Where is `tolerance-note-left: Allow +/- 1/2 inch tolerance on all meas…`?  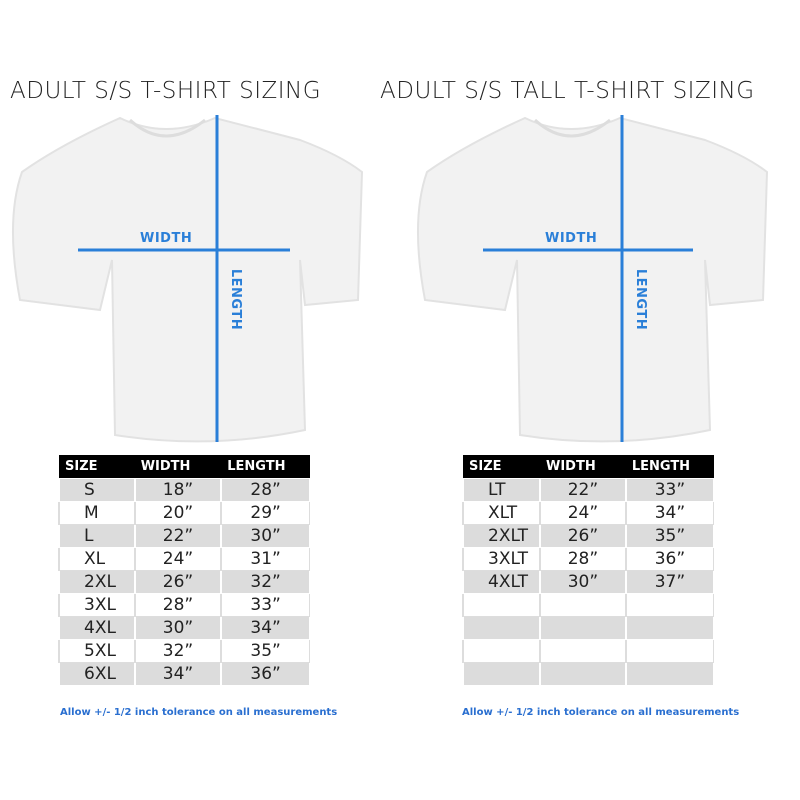 tolerance-note-left: Allow +/- 1/2 inch tolerance on all meas… is located at coordinates (199, 712).